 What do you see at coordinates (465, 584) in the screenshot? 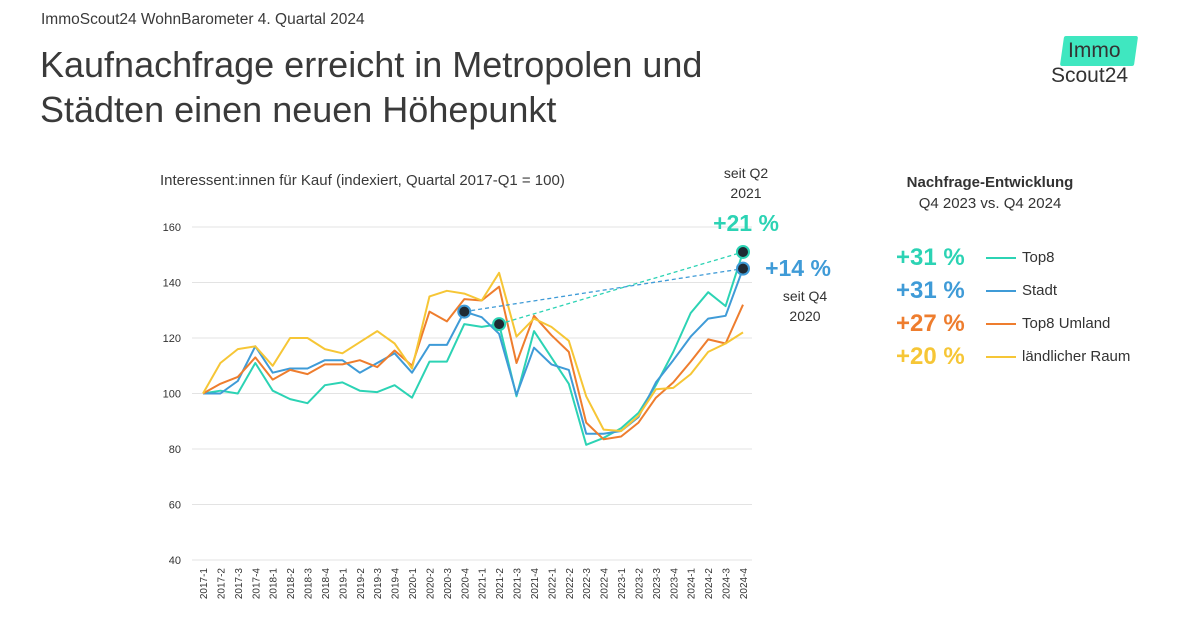
I see `x-tick-label: 2020-4` at bounding box center [465, 584].